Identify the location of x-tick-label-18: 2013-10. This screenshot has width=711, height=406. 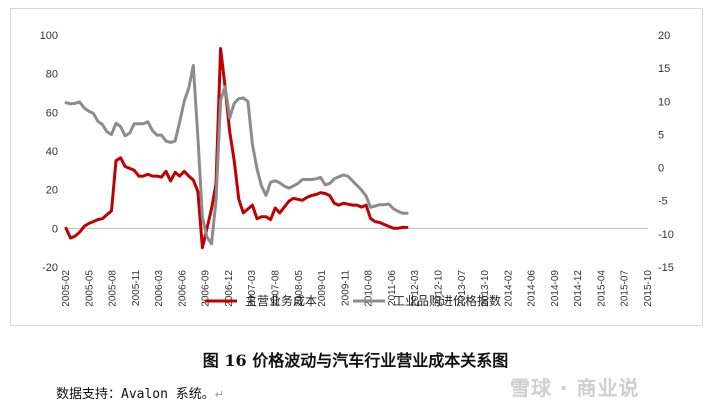
(485, 288).